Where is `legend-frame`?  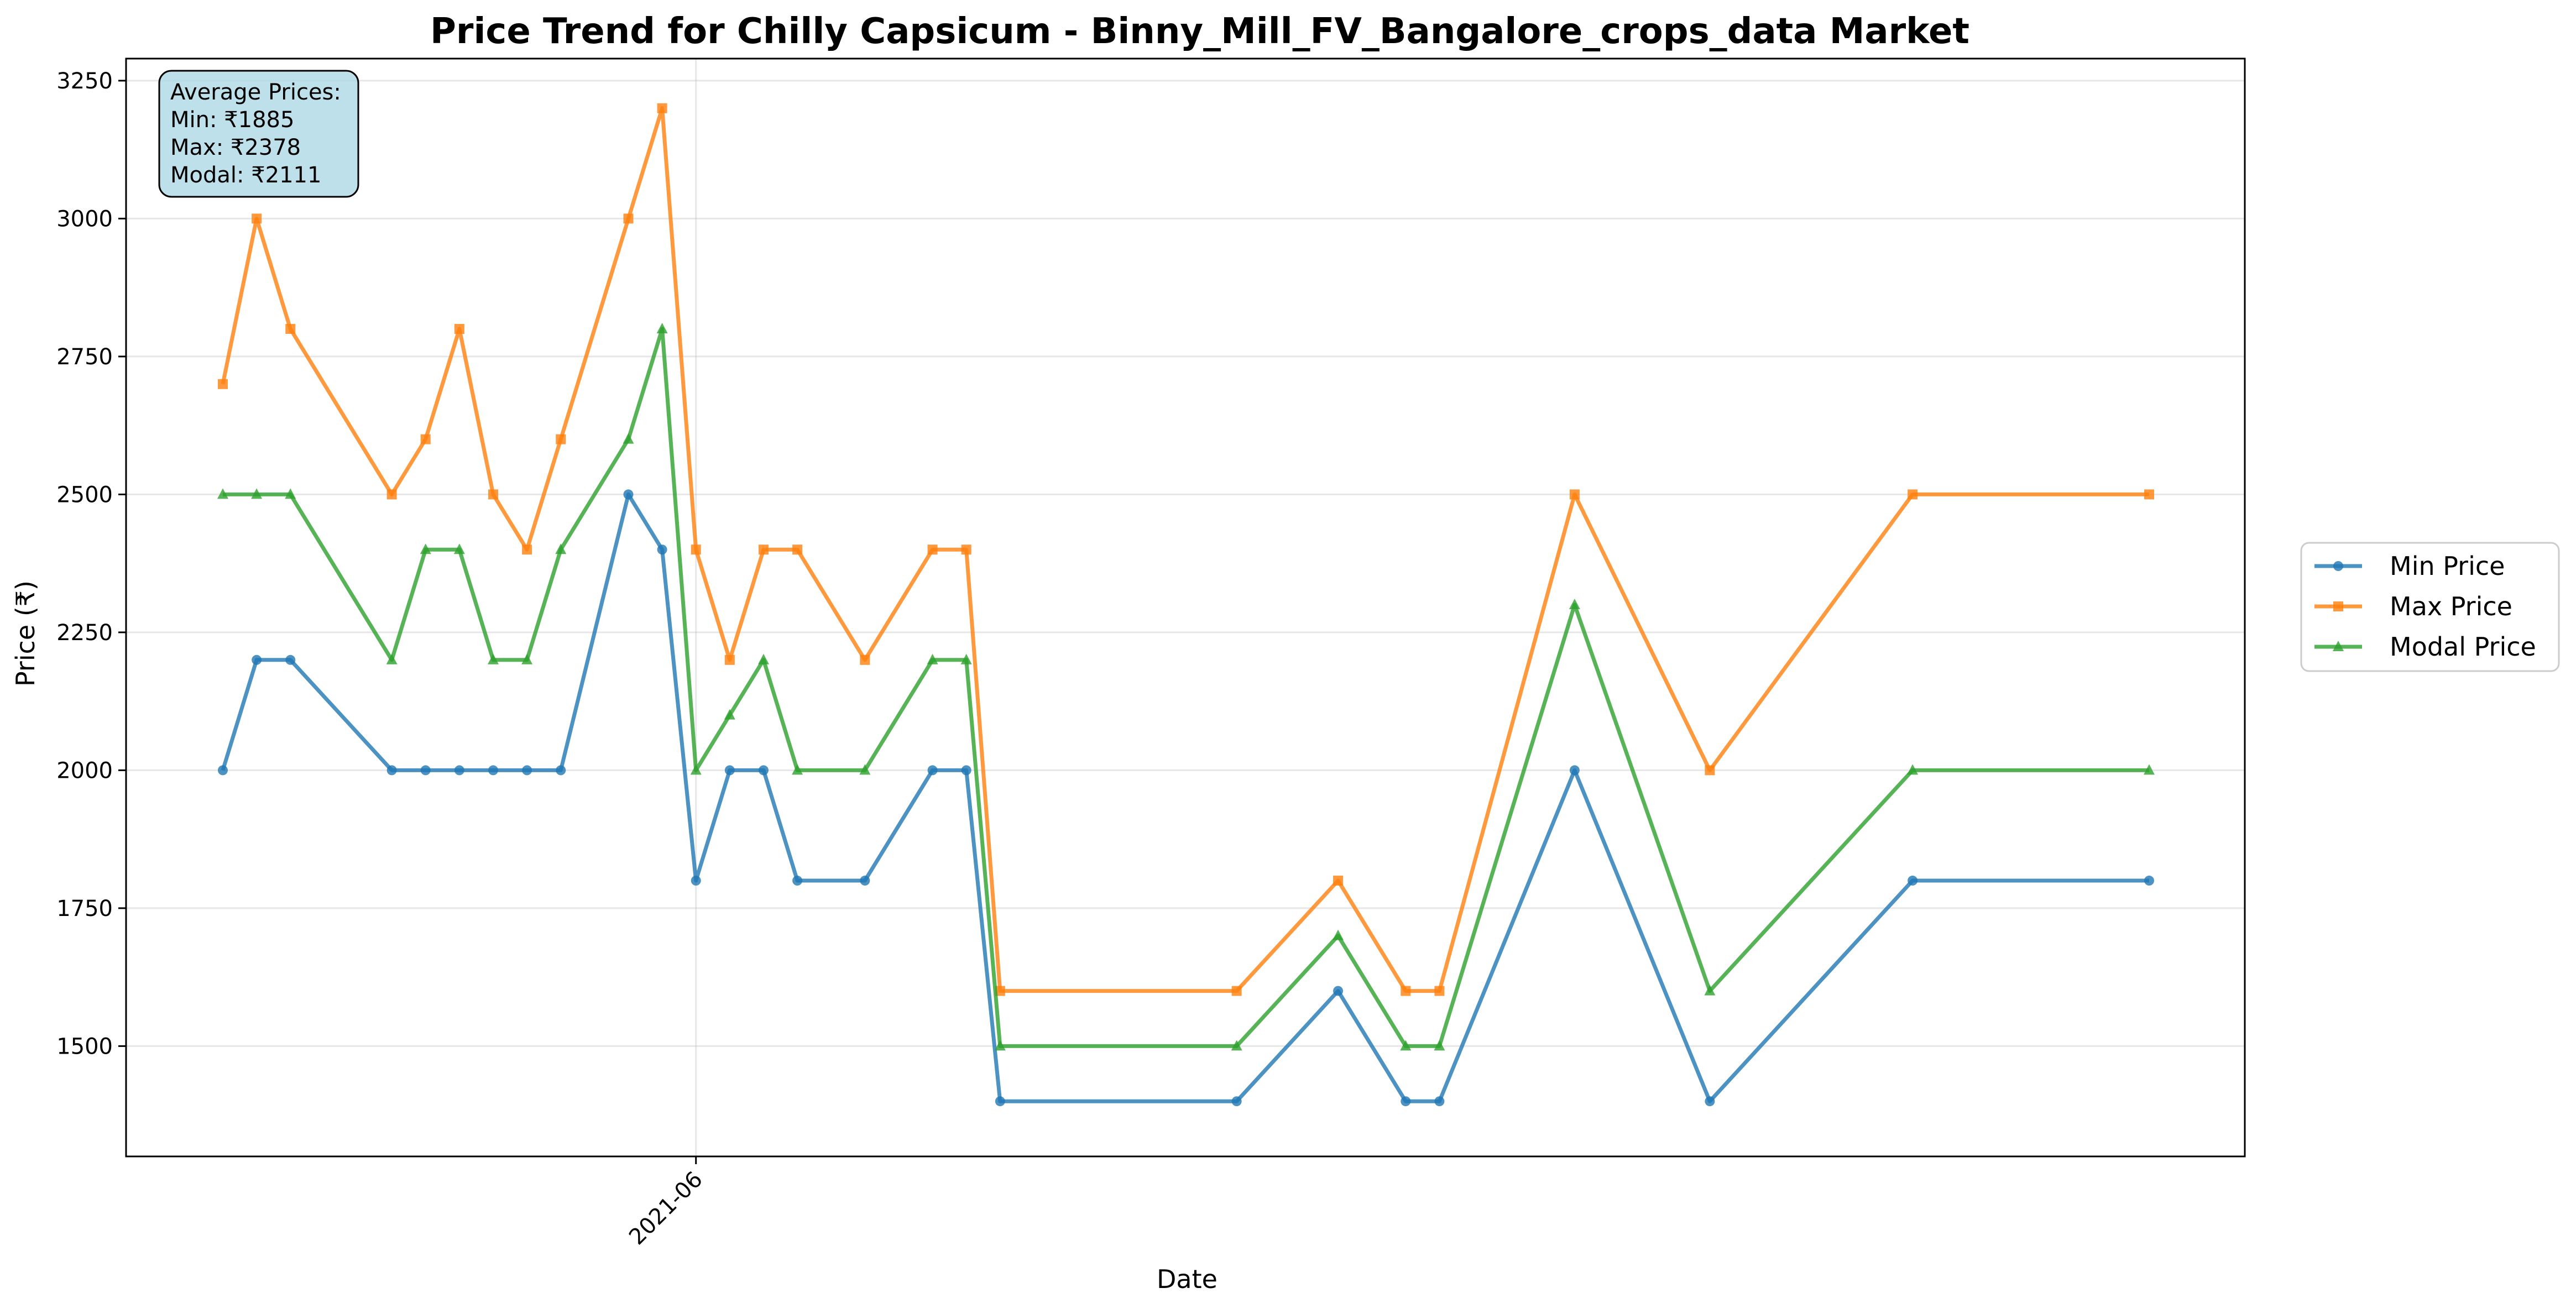
legend-frame is located at coordinates (2430, 607).